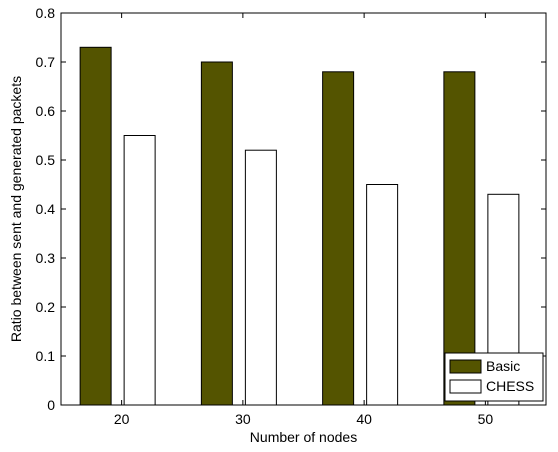 This screenshot has height=452, width=558. What do you see at coordinates (510, 386) in the screenshot?
I see `legend-label-chess: CHESS` at bounding box center [510, 386].